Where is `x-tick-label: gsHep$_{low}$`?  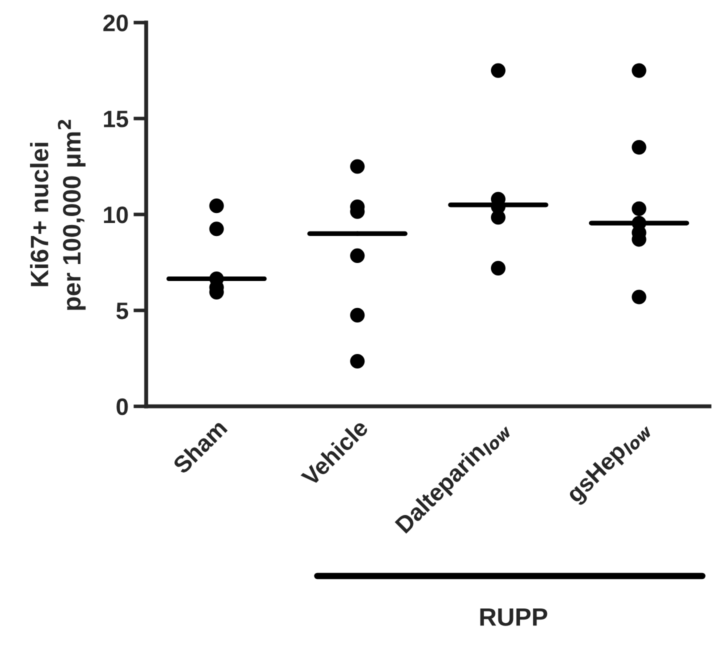 x-tick-label: gsHep$_{low}$ is located at coordinates (609, 462).